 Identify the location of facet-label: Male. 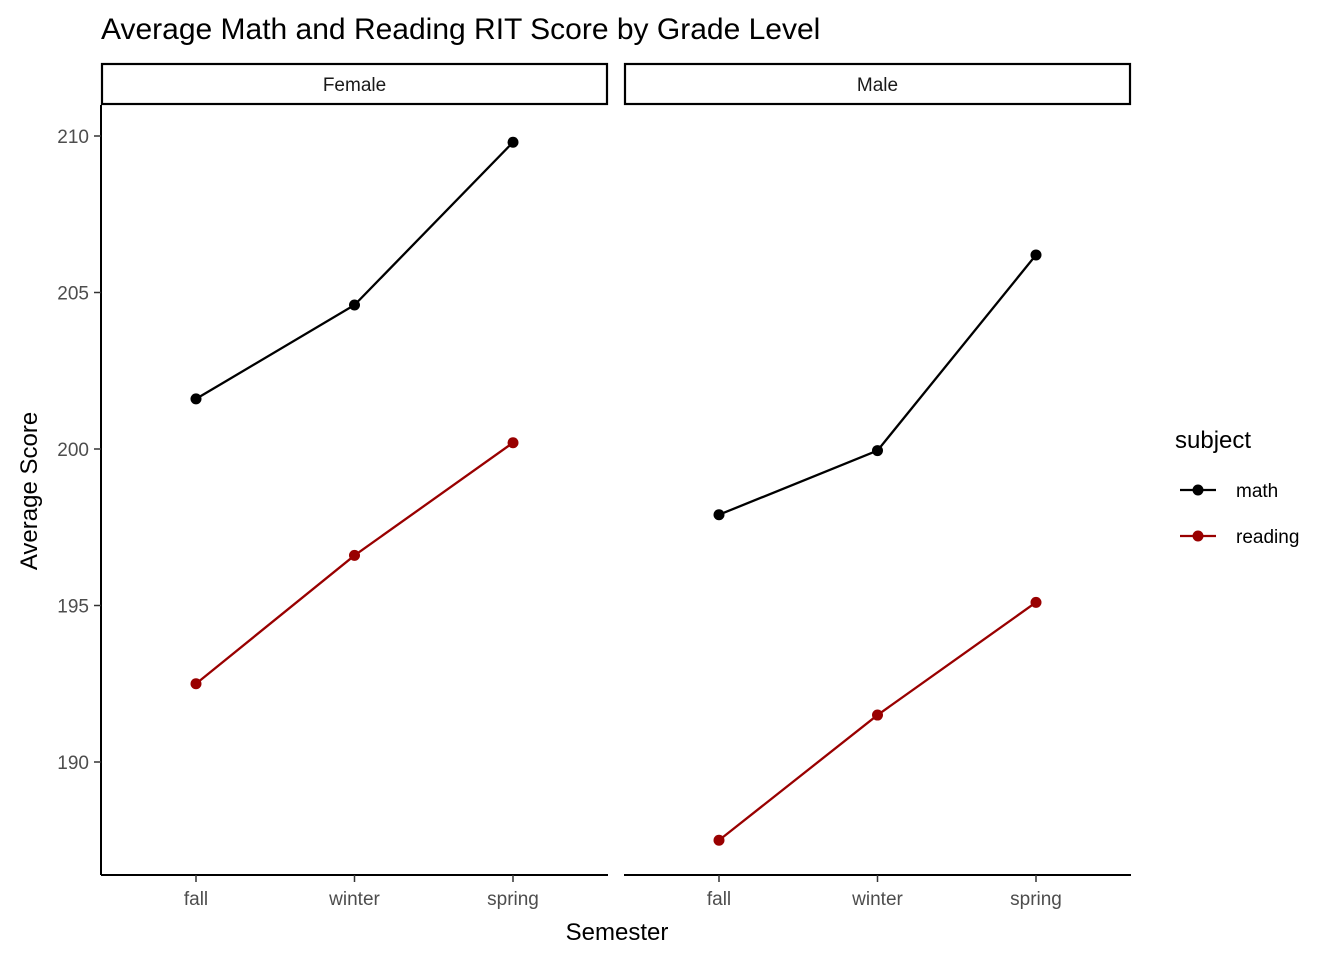
(877, 85).